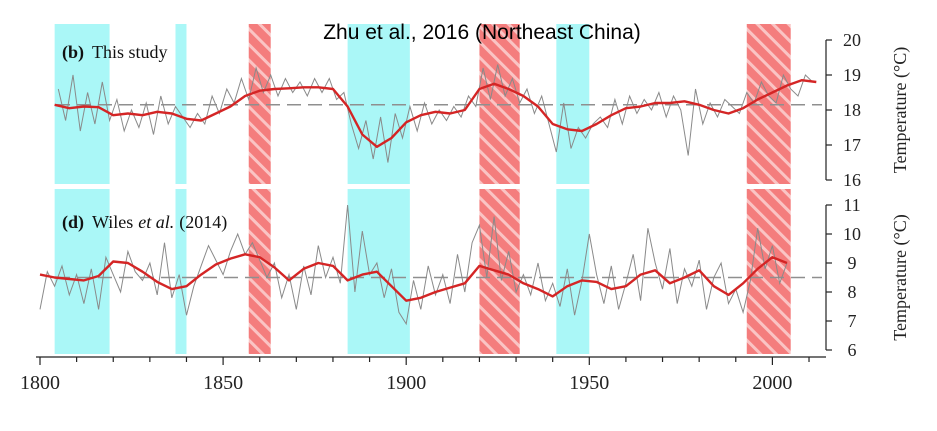 The height and width of the screenshot is (431, 937). What do you see at coordinates (852, 292) in the screenshot?
I see `y-tick-label-d-8: 8` at bounding box center [852, 292].